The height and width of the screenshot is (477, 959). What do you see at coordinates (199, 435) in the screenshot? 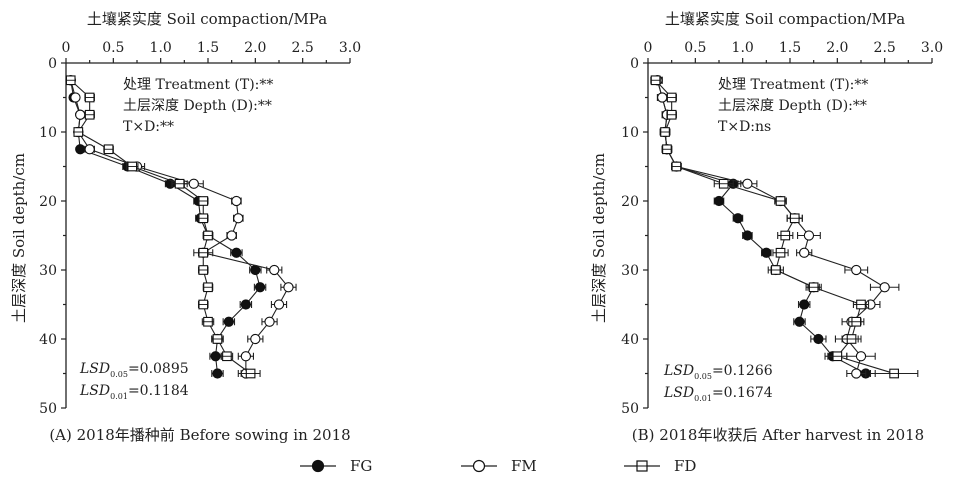
I see `panel-caption: (A) 2018年播种前 Before sowing in 2018` at bounding box center [199, 435].